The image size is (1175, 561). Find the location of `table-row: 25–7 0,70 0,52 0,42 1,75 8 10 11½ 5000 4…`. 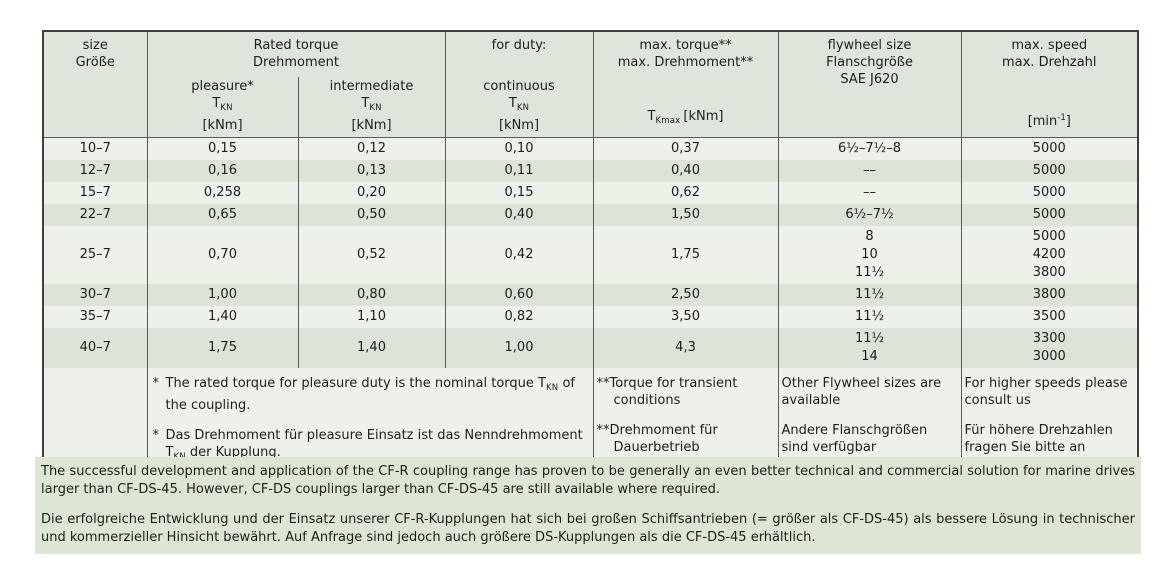

table-row: 25–7 0,70 0,52 0,42 1,75 8 10 11½ 5000 4… is located at coordinates (591, 255).